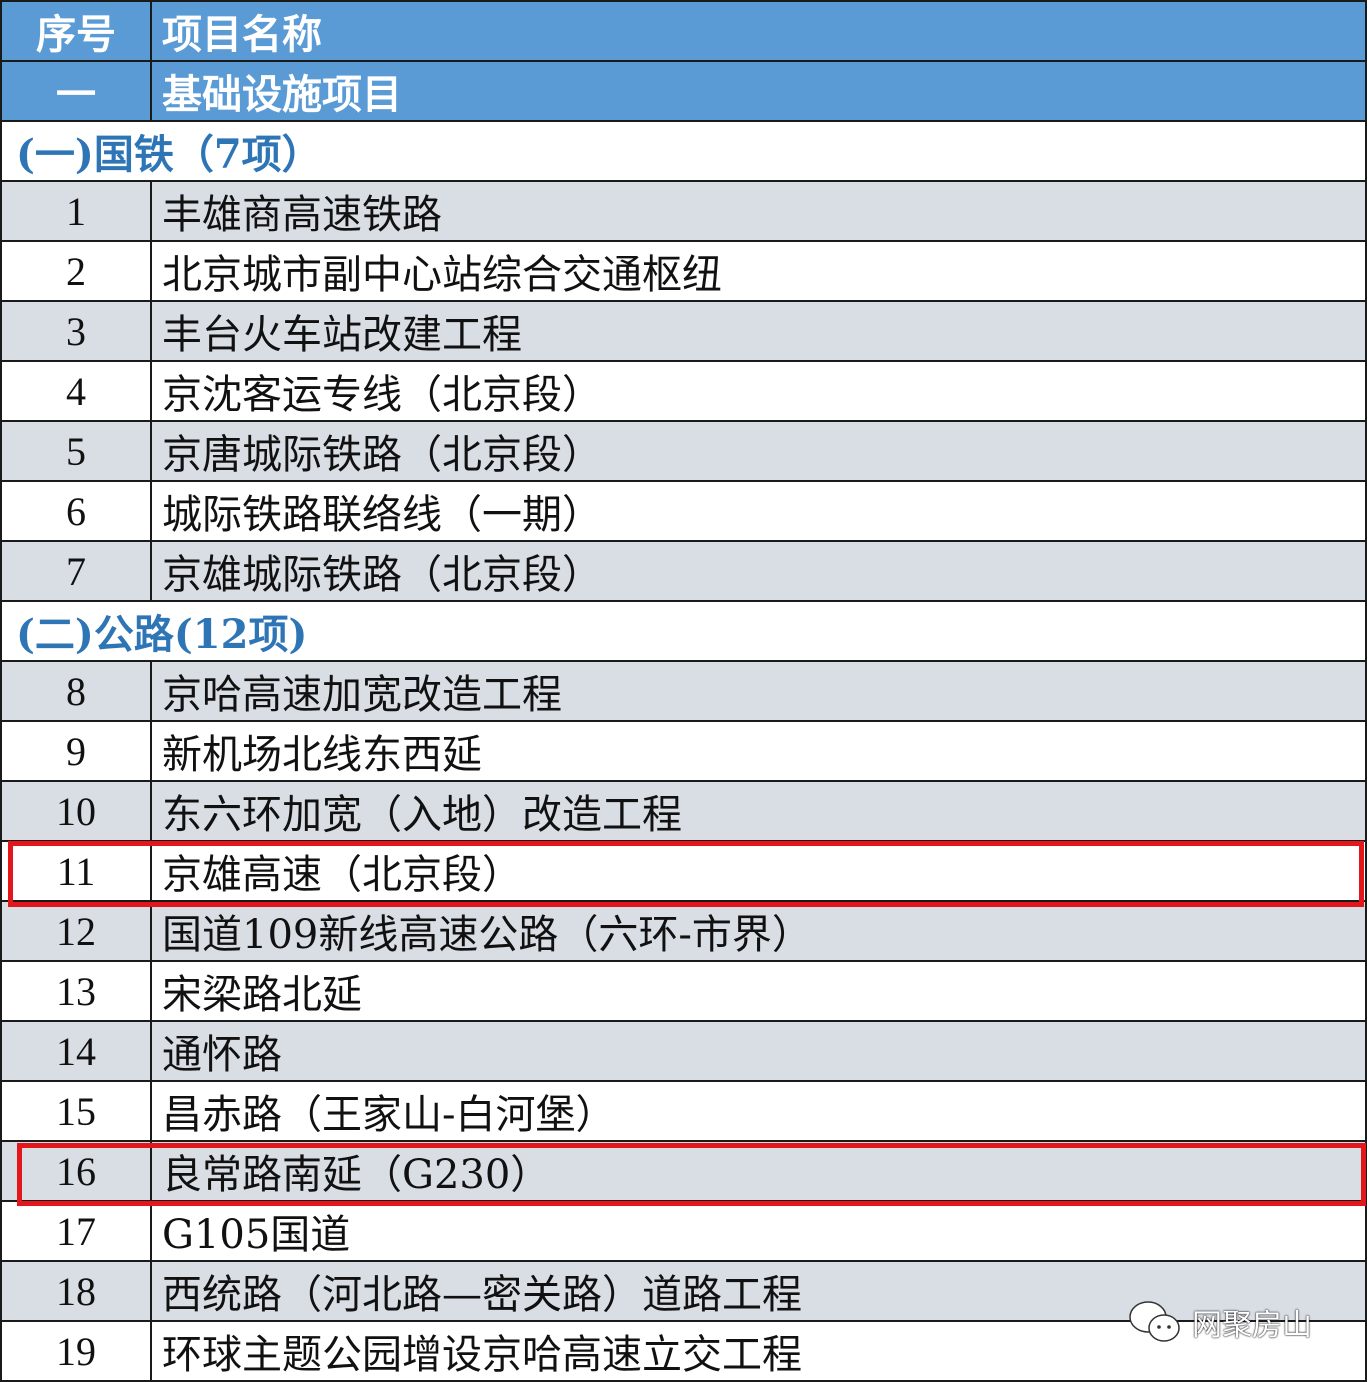 The image size is (1368, 1382). I want to click on row-project-name: 城际铁路联络线（一期）, so click(758, 511).